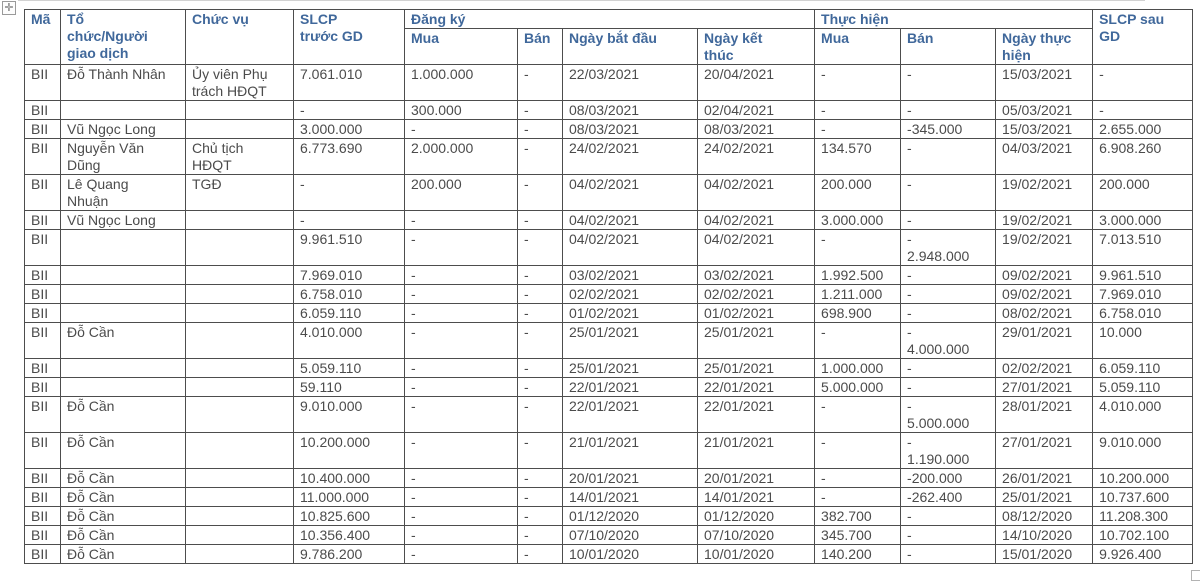  I want to click on cell-ngay-bat-dau: 03/02/2021, so click(630, 275).